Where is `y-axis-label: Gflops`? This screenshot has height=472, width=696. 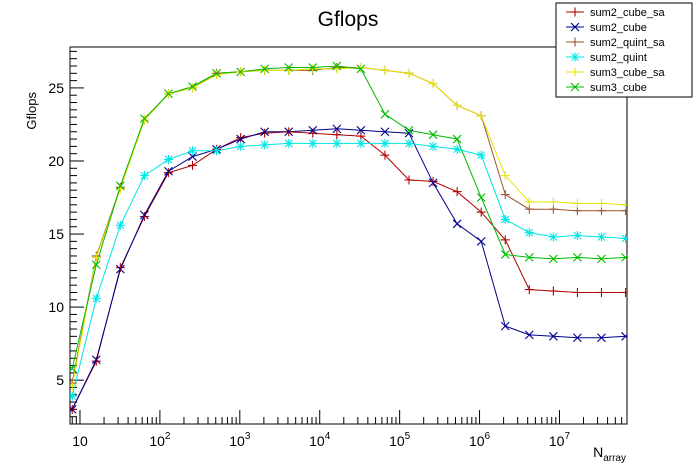 y-axis-label: Gflops is located at coordinates (31, 111).